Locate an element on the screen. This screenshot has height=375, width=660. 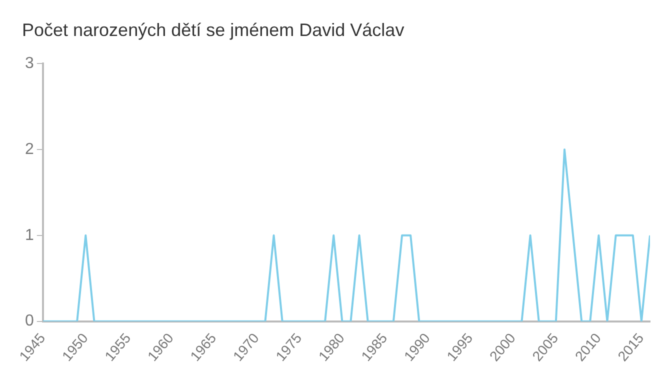
y-tick-label: 1 is located at coordinates (29, 235).